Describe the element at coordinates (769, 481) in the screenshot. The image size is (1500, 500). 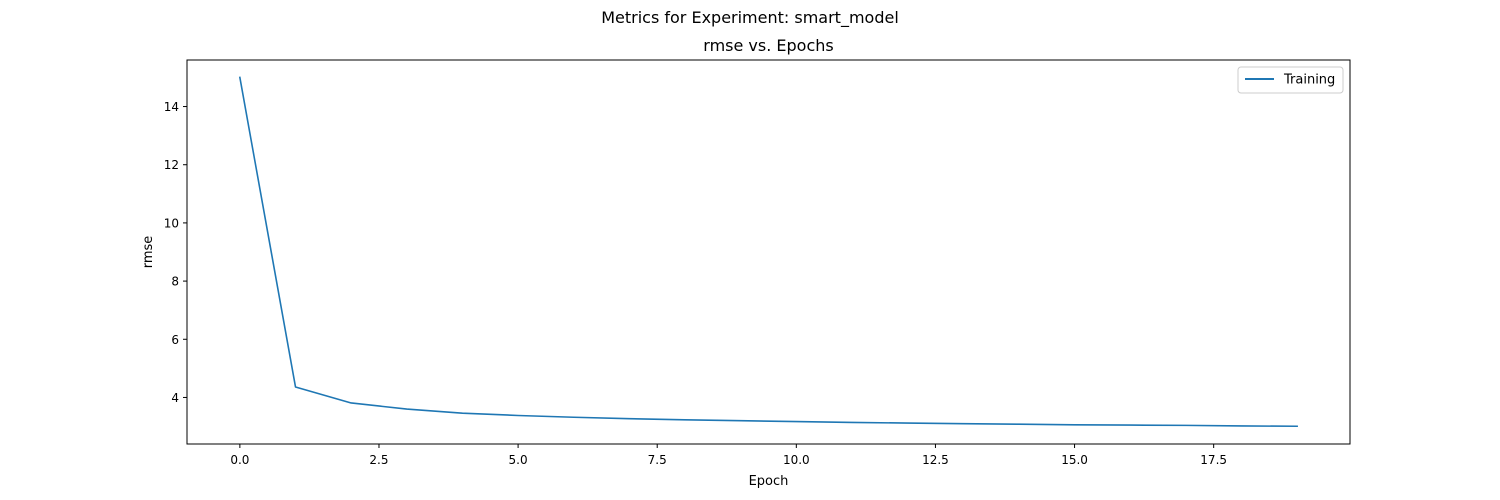
I see `x-axis-label: Epoch` at that location.